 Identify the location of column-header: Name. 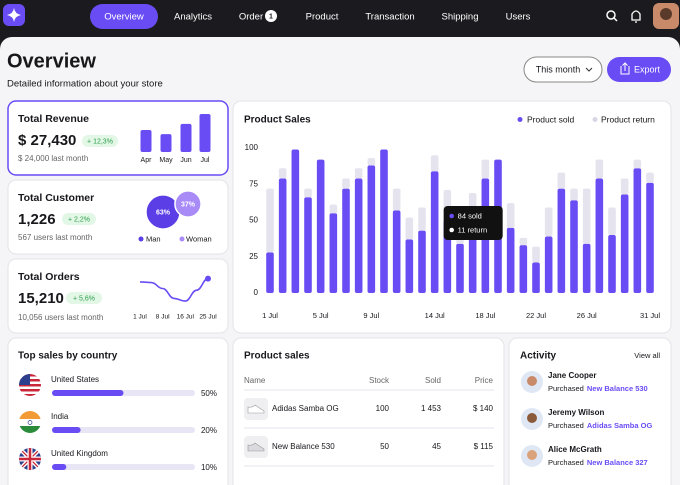
(255, 380).